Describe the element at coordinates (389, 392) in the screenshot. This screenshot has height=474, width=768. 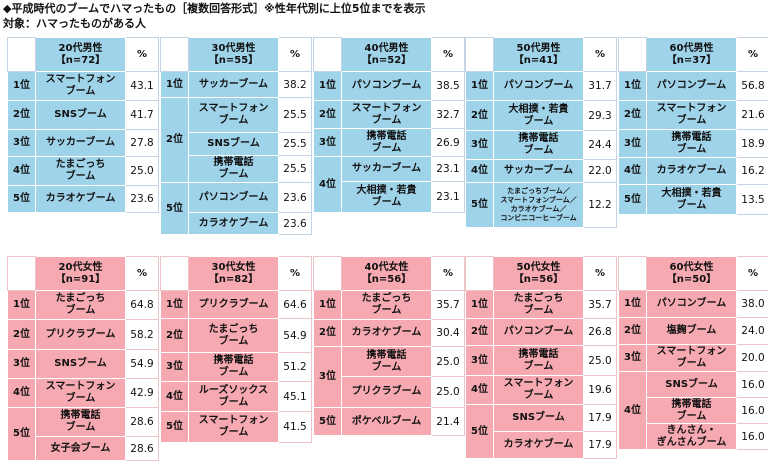
I see `table-row: プリクラブーム 25.0` at that location.